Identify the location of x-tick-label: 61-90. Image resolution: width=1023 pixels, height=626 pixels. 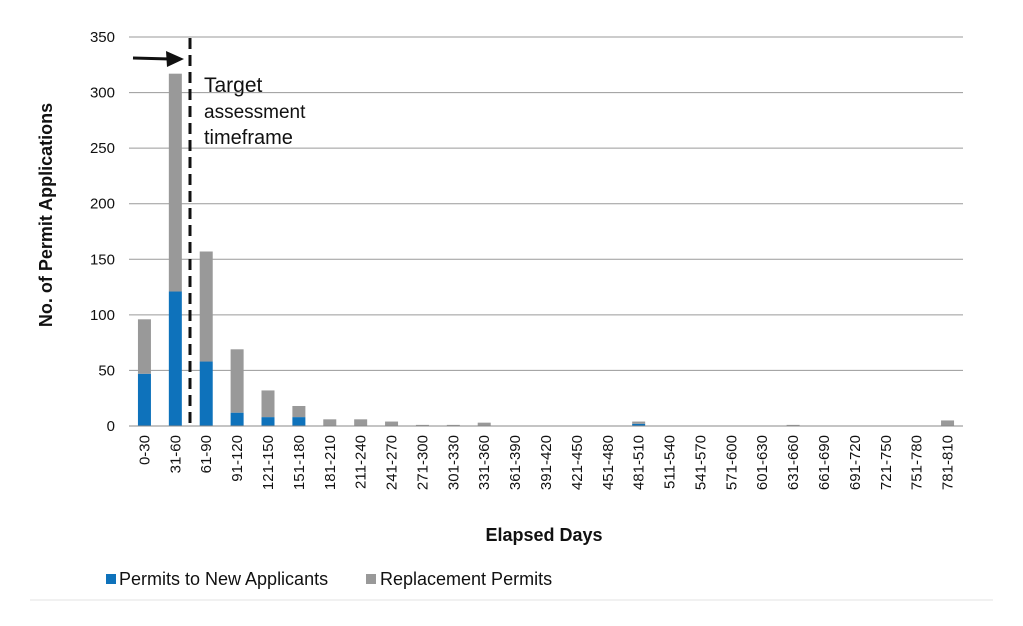
(206, 454).